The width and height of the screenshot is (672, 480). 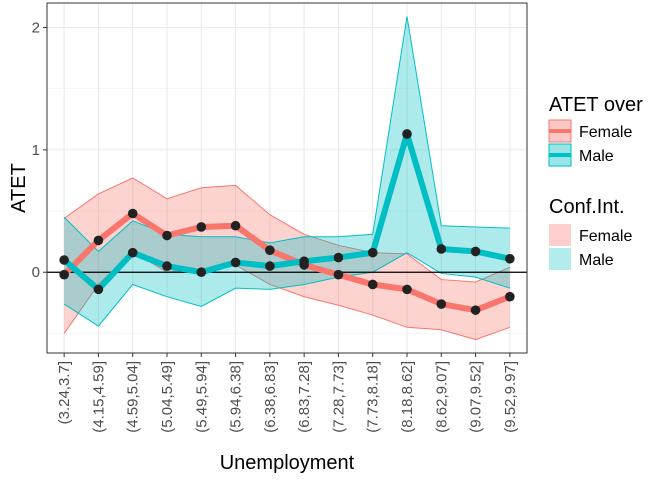 What do you see at coordinates (605, 236) in the screenshot?
I see `legend-label-female-ci: Female` at bounding box center [605, 236].